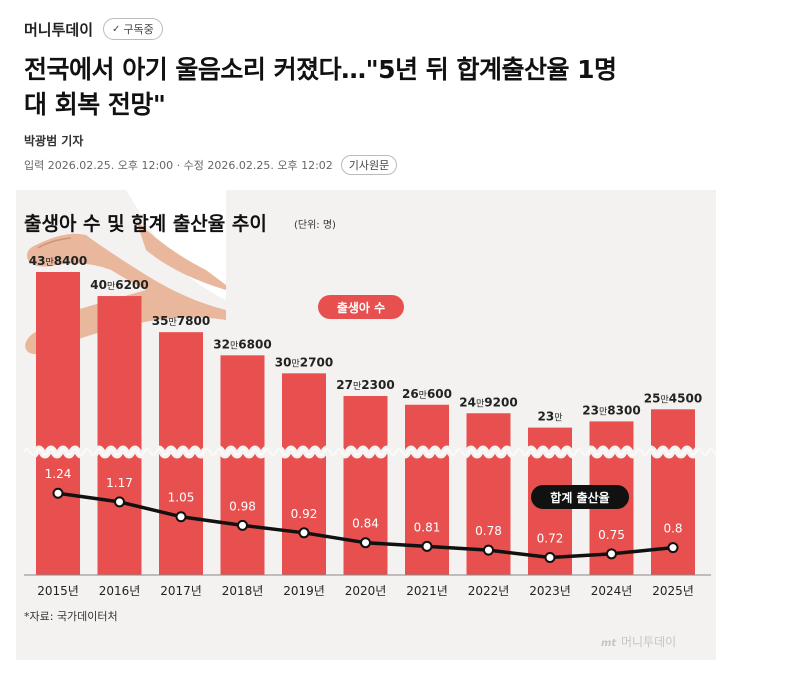 This screenshot has width=800, height=693. What do you see at coordinates (242, 344) in the screenshot?
I see `bar-value-label: 32만6800` at bounding box center [242, 344].